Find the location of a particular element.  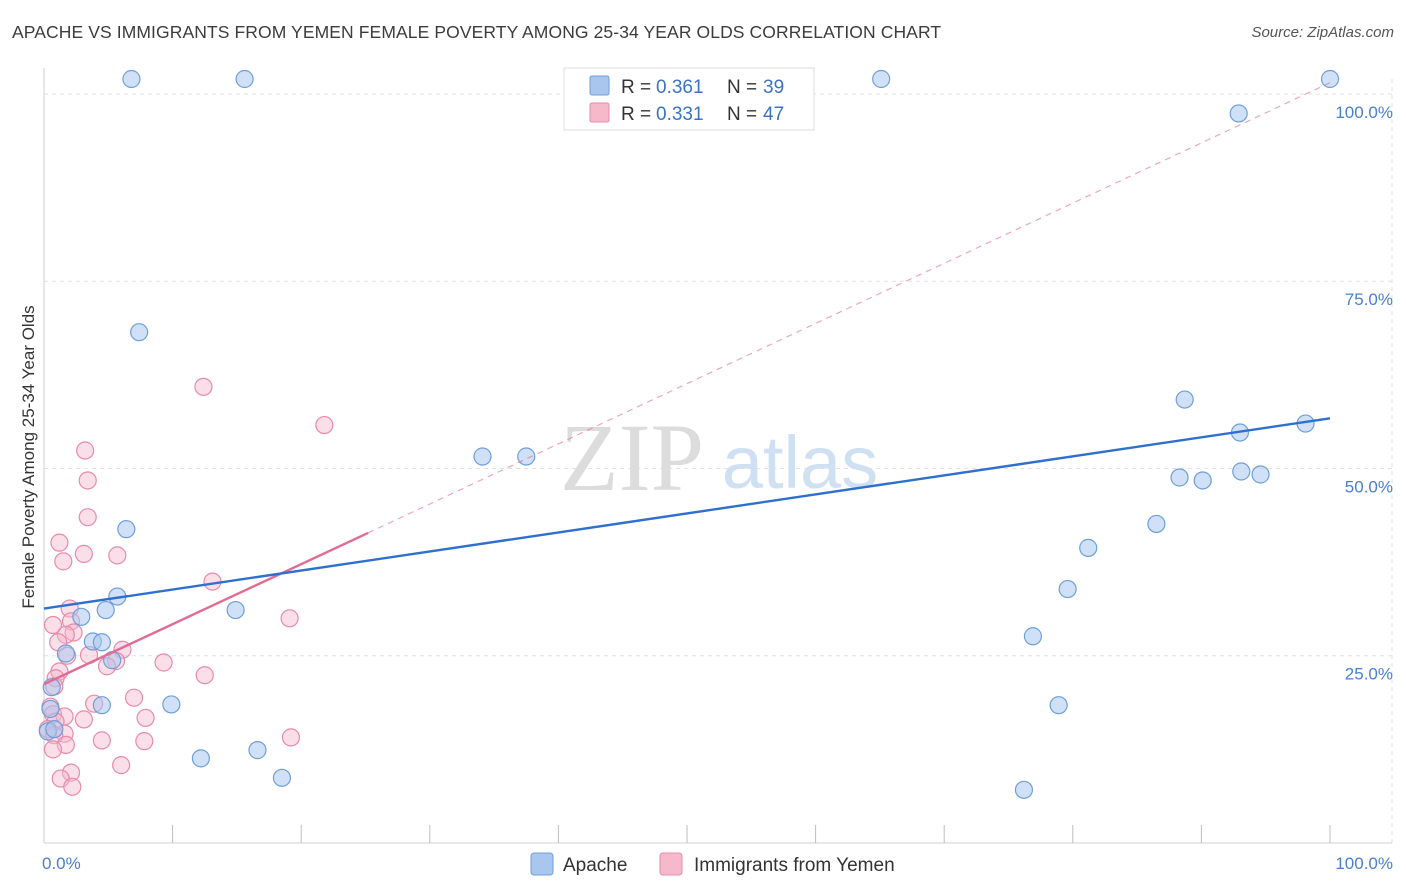

legend-box: R = 0.361 N = 39 R = 0.331 N = 47 is located at coordinates (689, 99).